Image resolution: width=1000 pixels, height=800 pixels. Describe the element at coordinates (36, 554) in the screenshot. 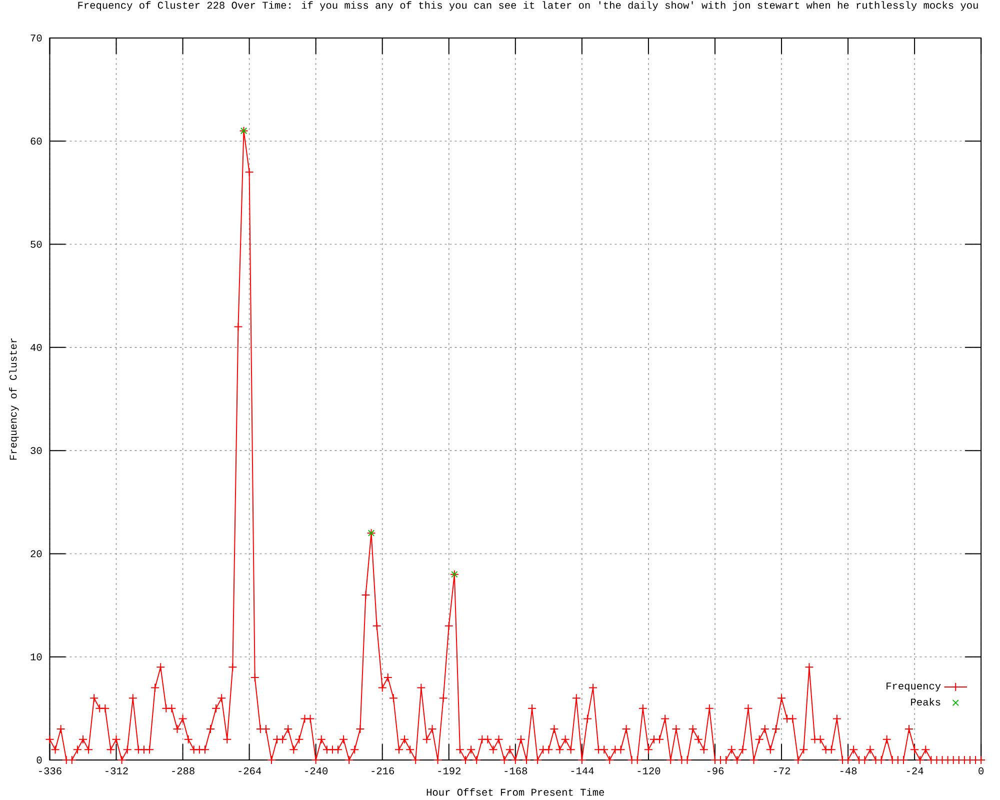

I see `y-tick-label: 20` at that location.